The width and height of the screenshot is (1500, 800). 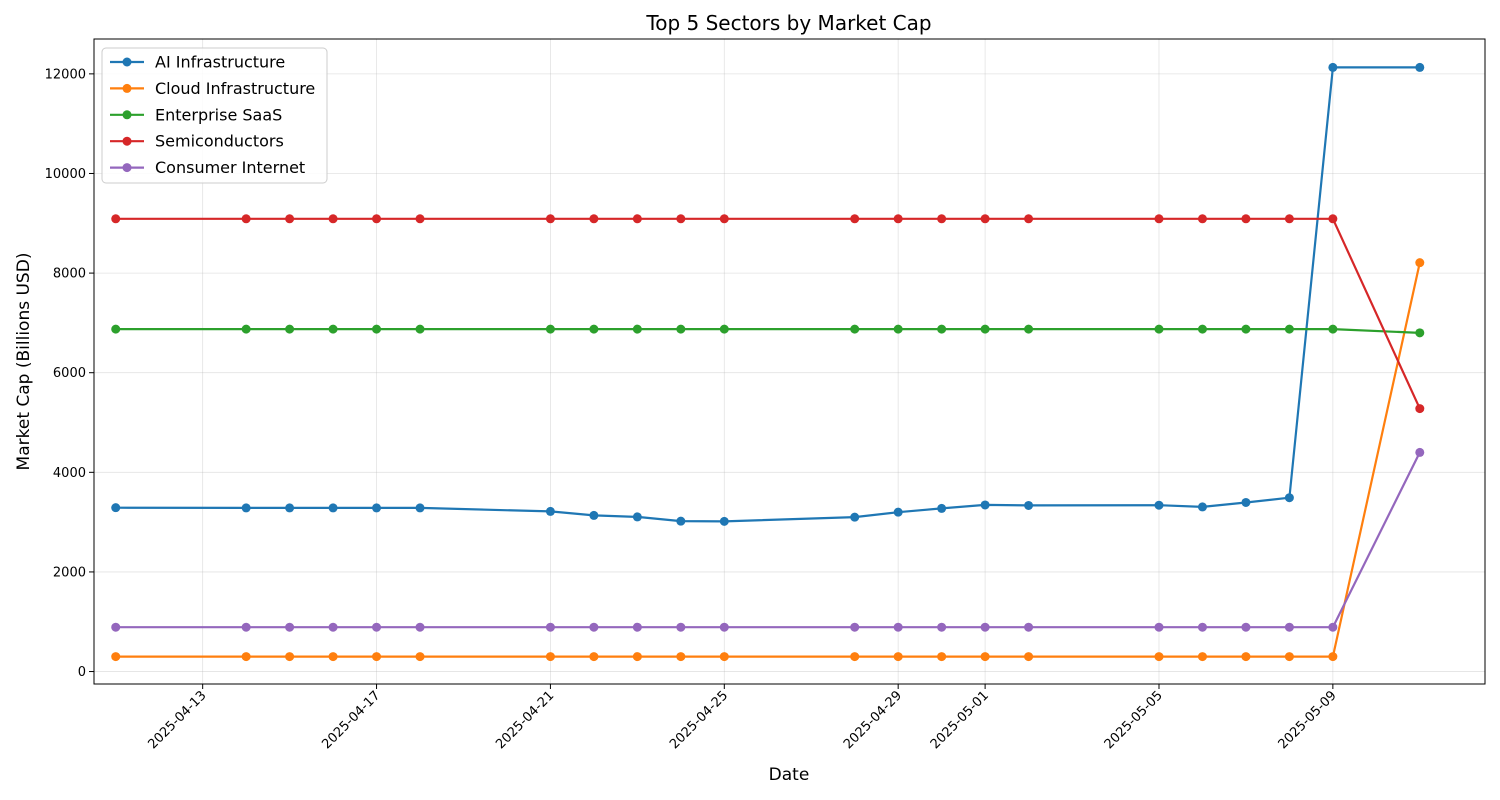 What do you see at coordinates (197, 141) in the screenshot?
I see `legend-item: Semiconductors` at bounding box center [197, 141].